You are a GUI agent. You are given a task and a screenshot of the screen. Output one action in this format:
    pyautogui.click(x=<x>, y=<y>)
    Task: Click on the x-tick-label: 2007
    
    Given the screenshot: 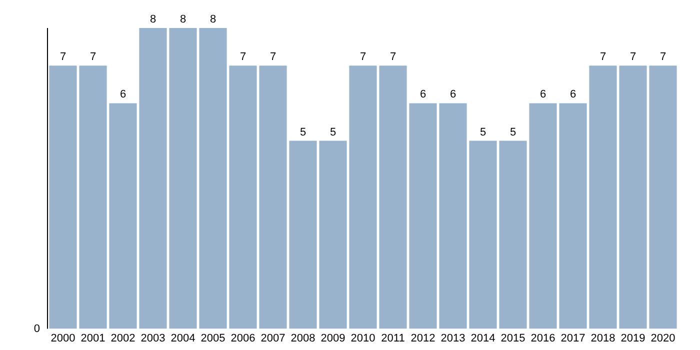 What is the action you would take?
    pyautogui.click(x=273, y=338)
    